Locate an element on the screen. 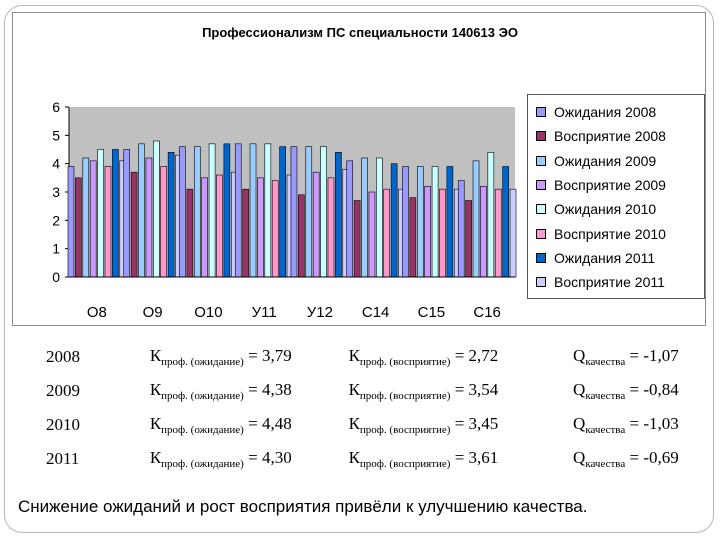 The height and width of the screenshot is (540, 720). year-label: 2011 is located at coordinates (63, 458).